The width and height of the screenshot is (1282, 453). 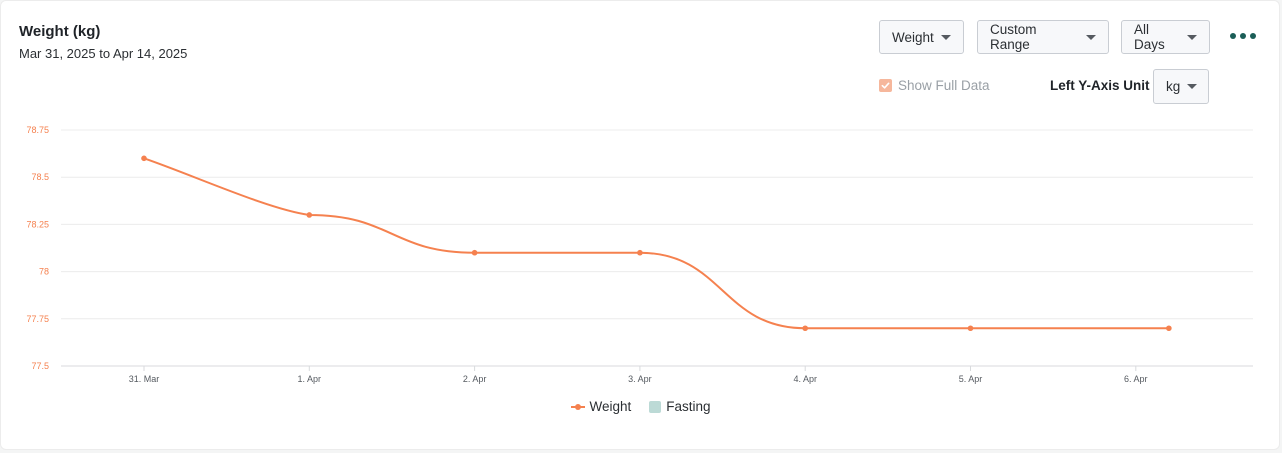 What do you see at coordinates (578, 406) in the screenshot?
I see `legend-line-marker-icon` at bounding box center [578, 406].